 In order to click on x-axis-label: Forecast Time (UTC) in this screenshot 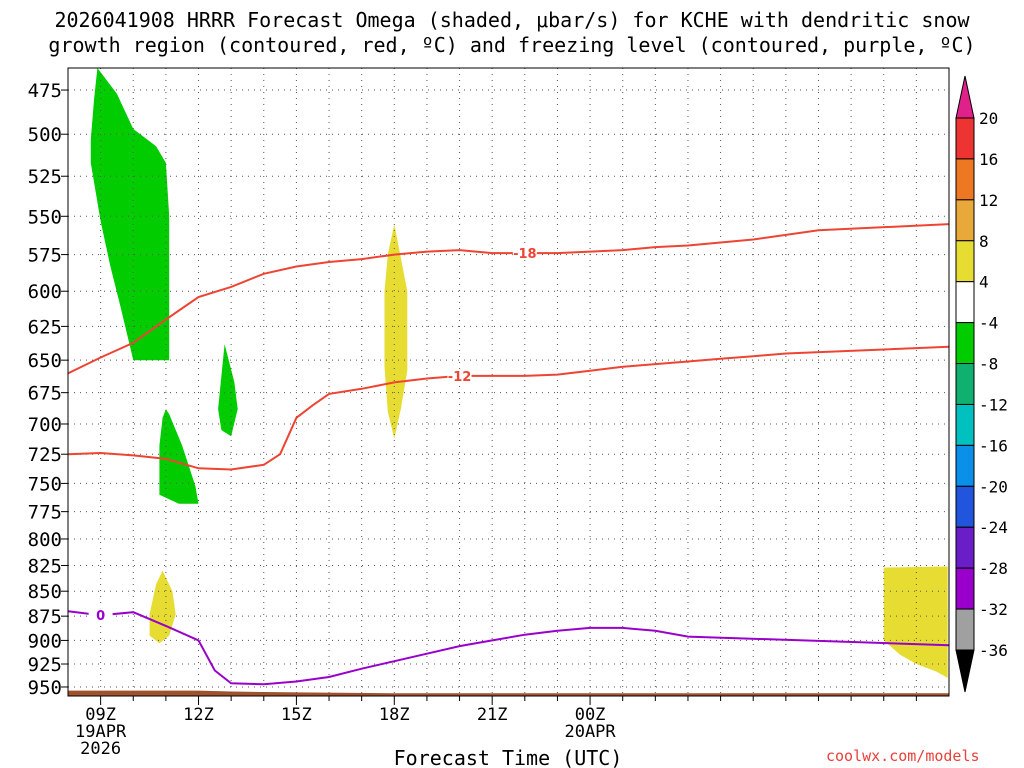, I will do `click(508, 757)`.